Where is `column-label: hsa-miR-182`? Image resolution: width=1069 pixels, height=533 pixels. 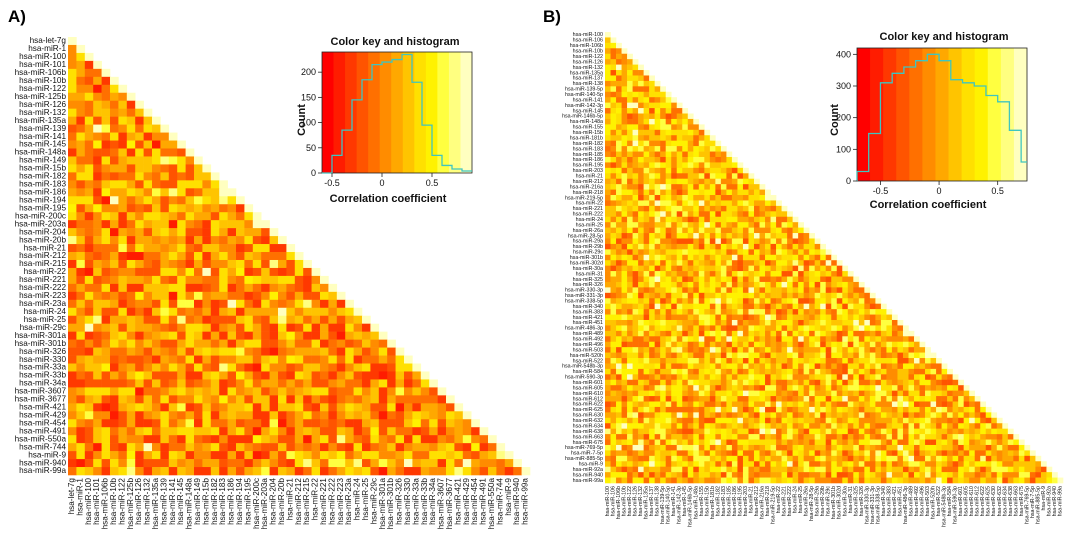 column-label: hsa-miR-182 is located at coordinates (214, 501).